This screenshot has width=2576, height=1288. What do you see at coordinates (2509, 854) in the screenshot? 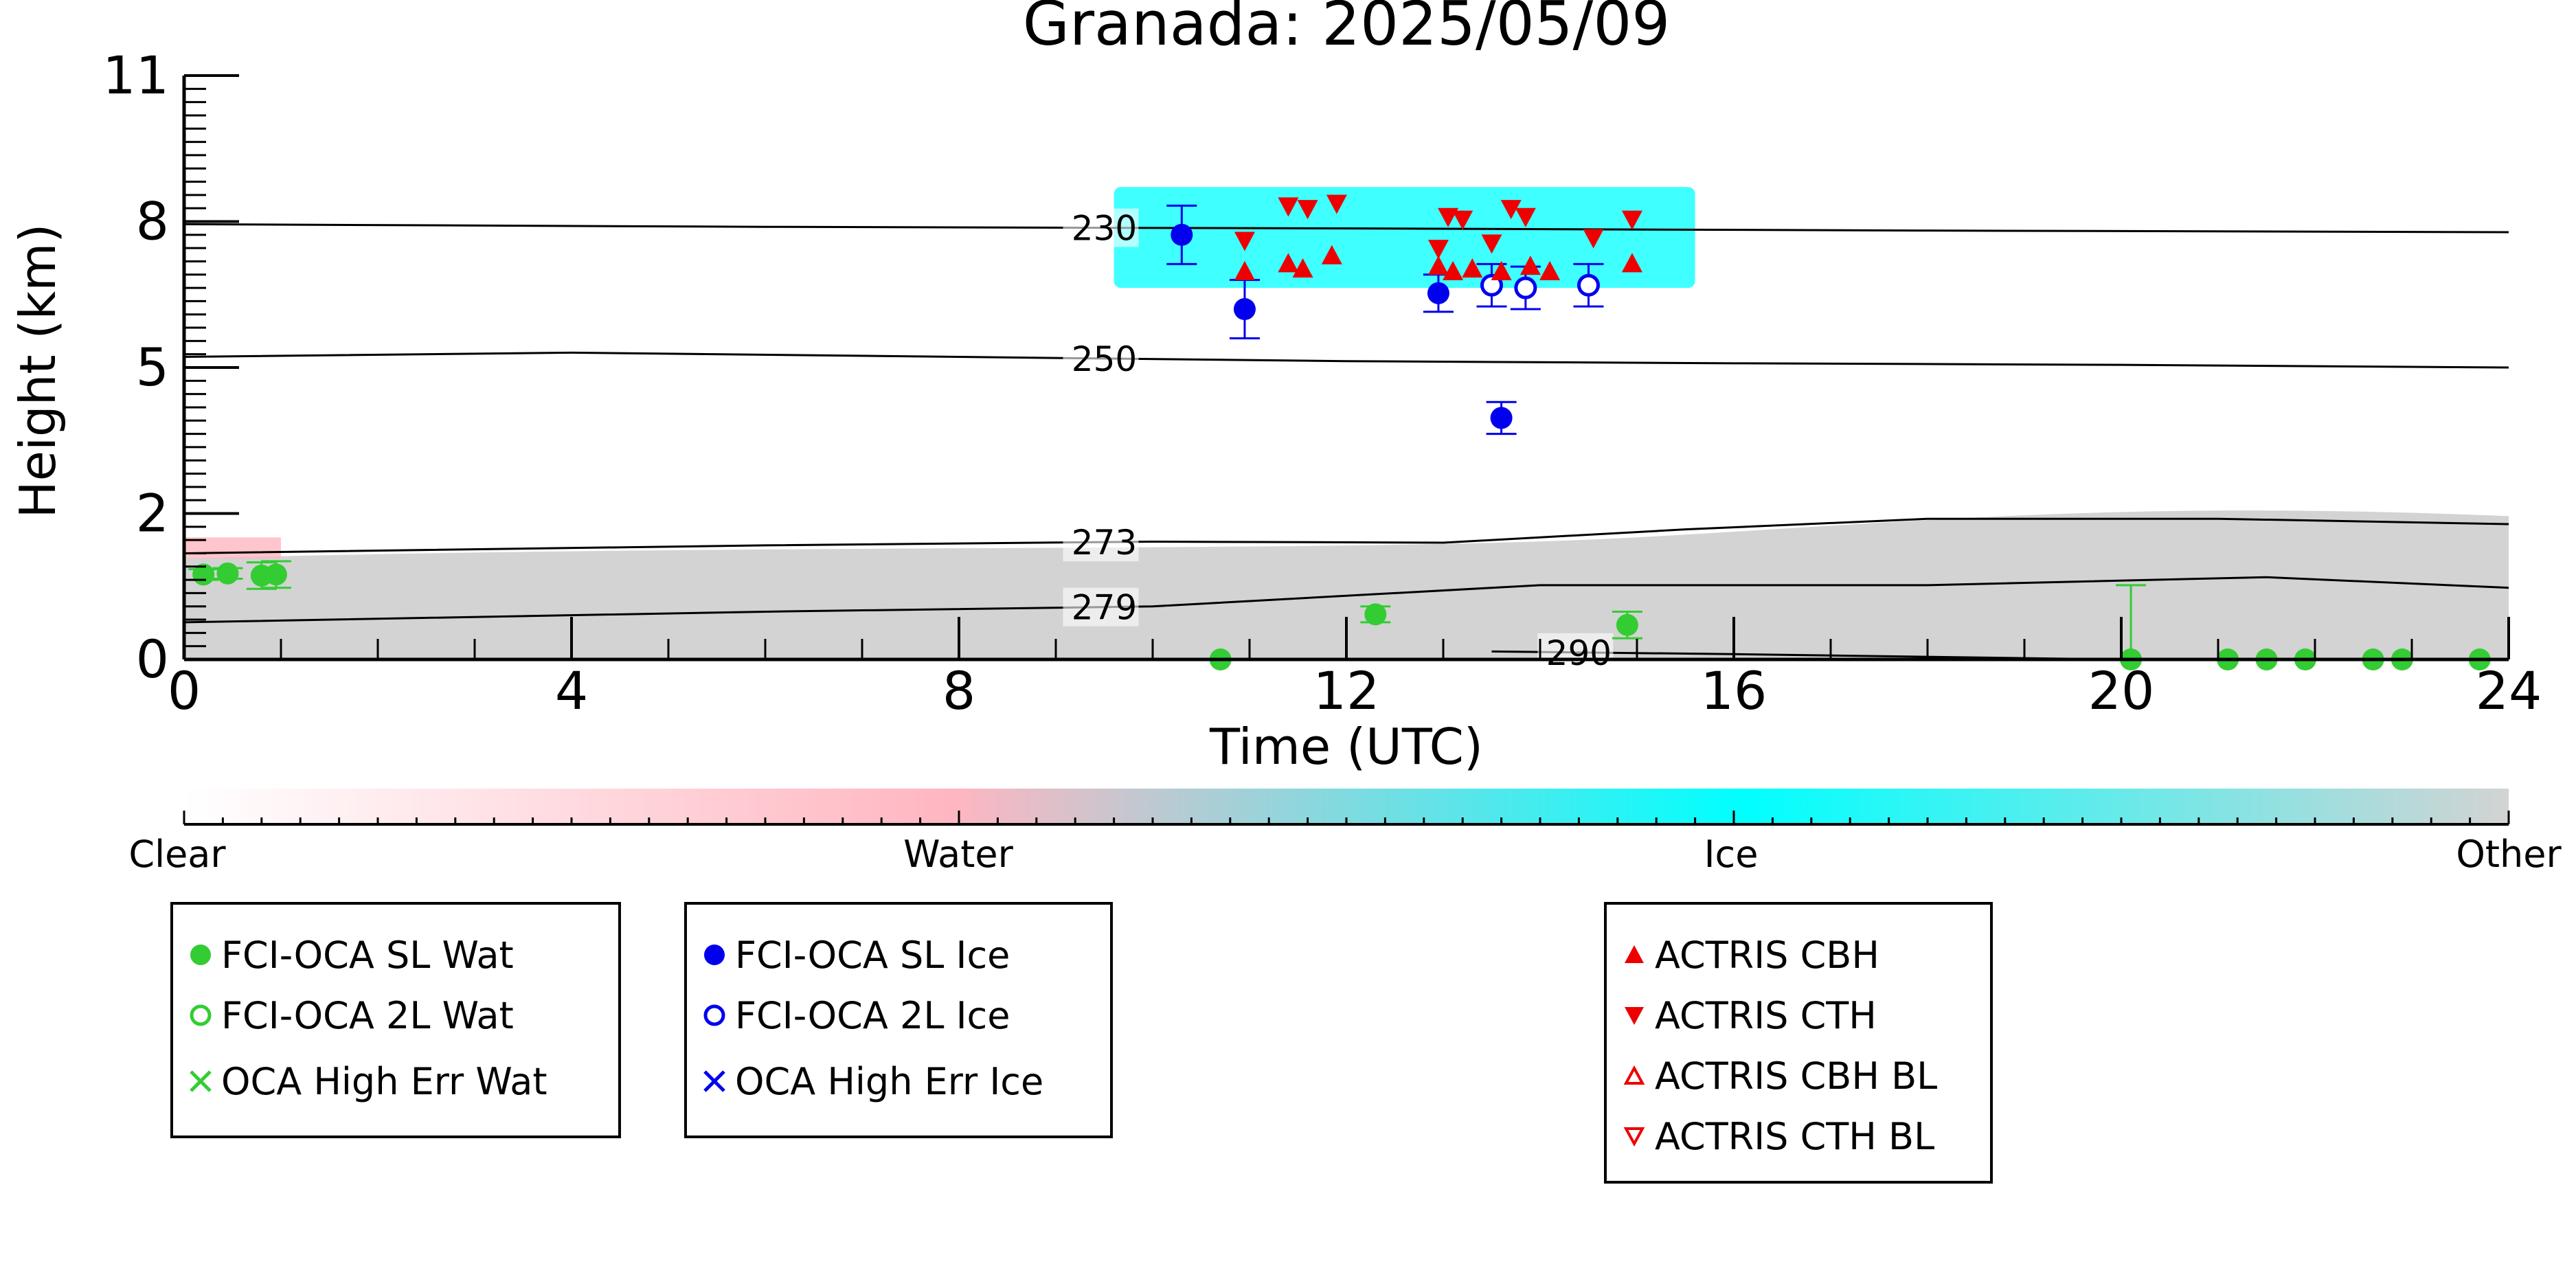
I see `colorbar-label-other: Other` at bounding box center [2509, 854].